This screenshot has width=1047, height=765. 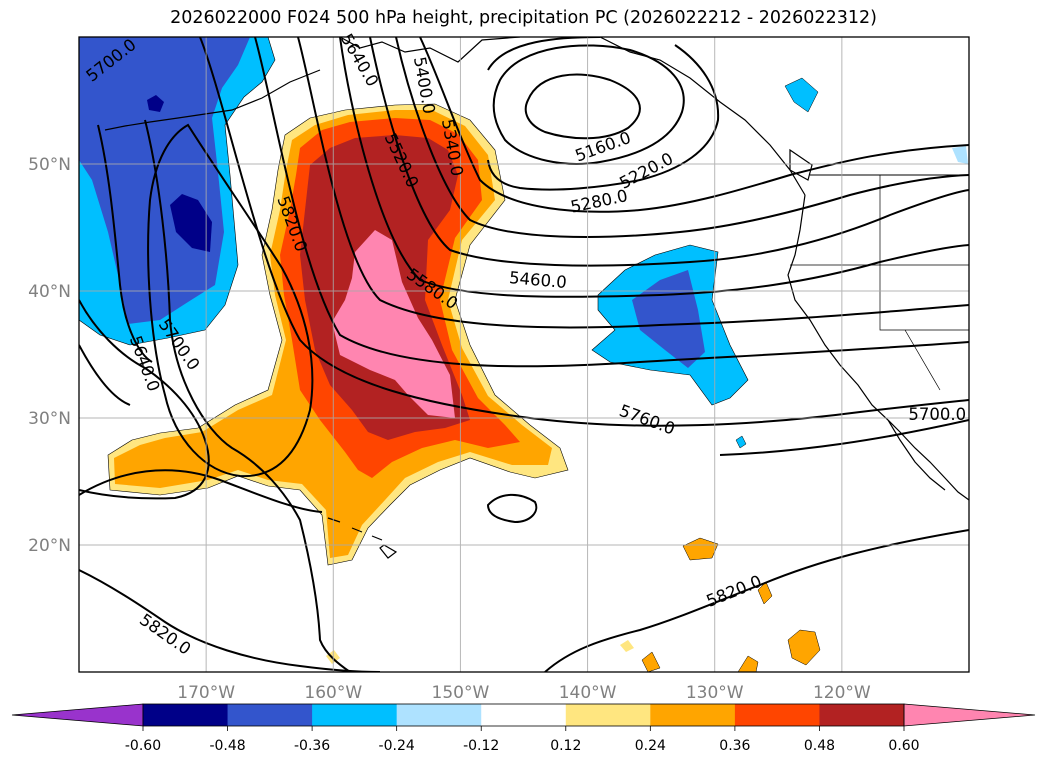 I want to click on hawaii-islands, so click(x=362, y=538).